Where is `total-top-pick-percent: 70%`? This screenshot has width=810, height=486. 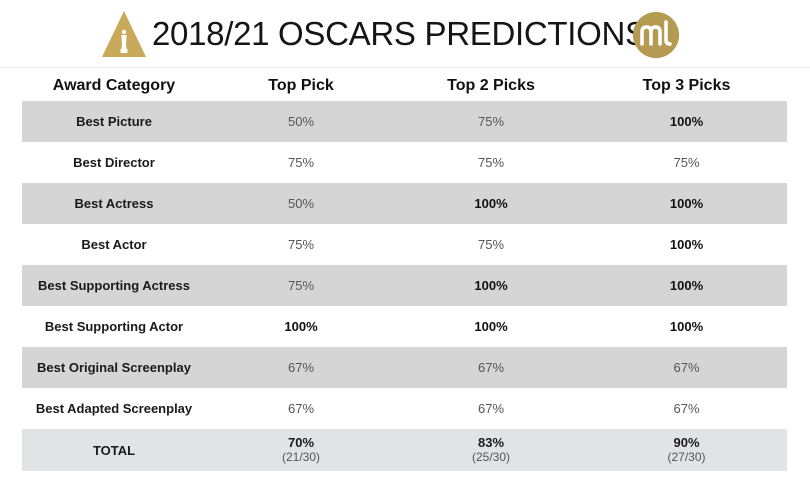
total-top-pick-percent: 70% is located at coordinates (301, 442).